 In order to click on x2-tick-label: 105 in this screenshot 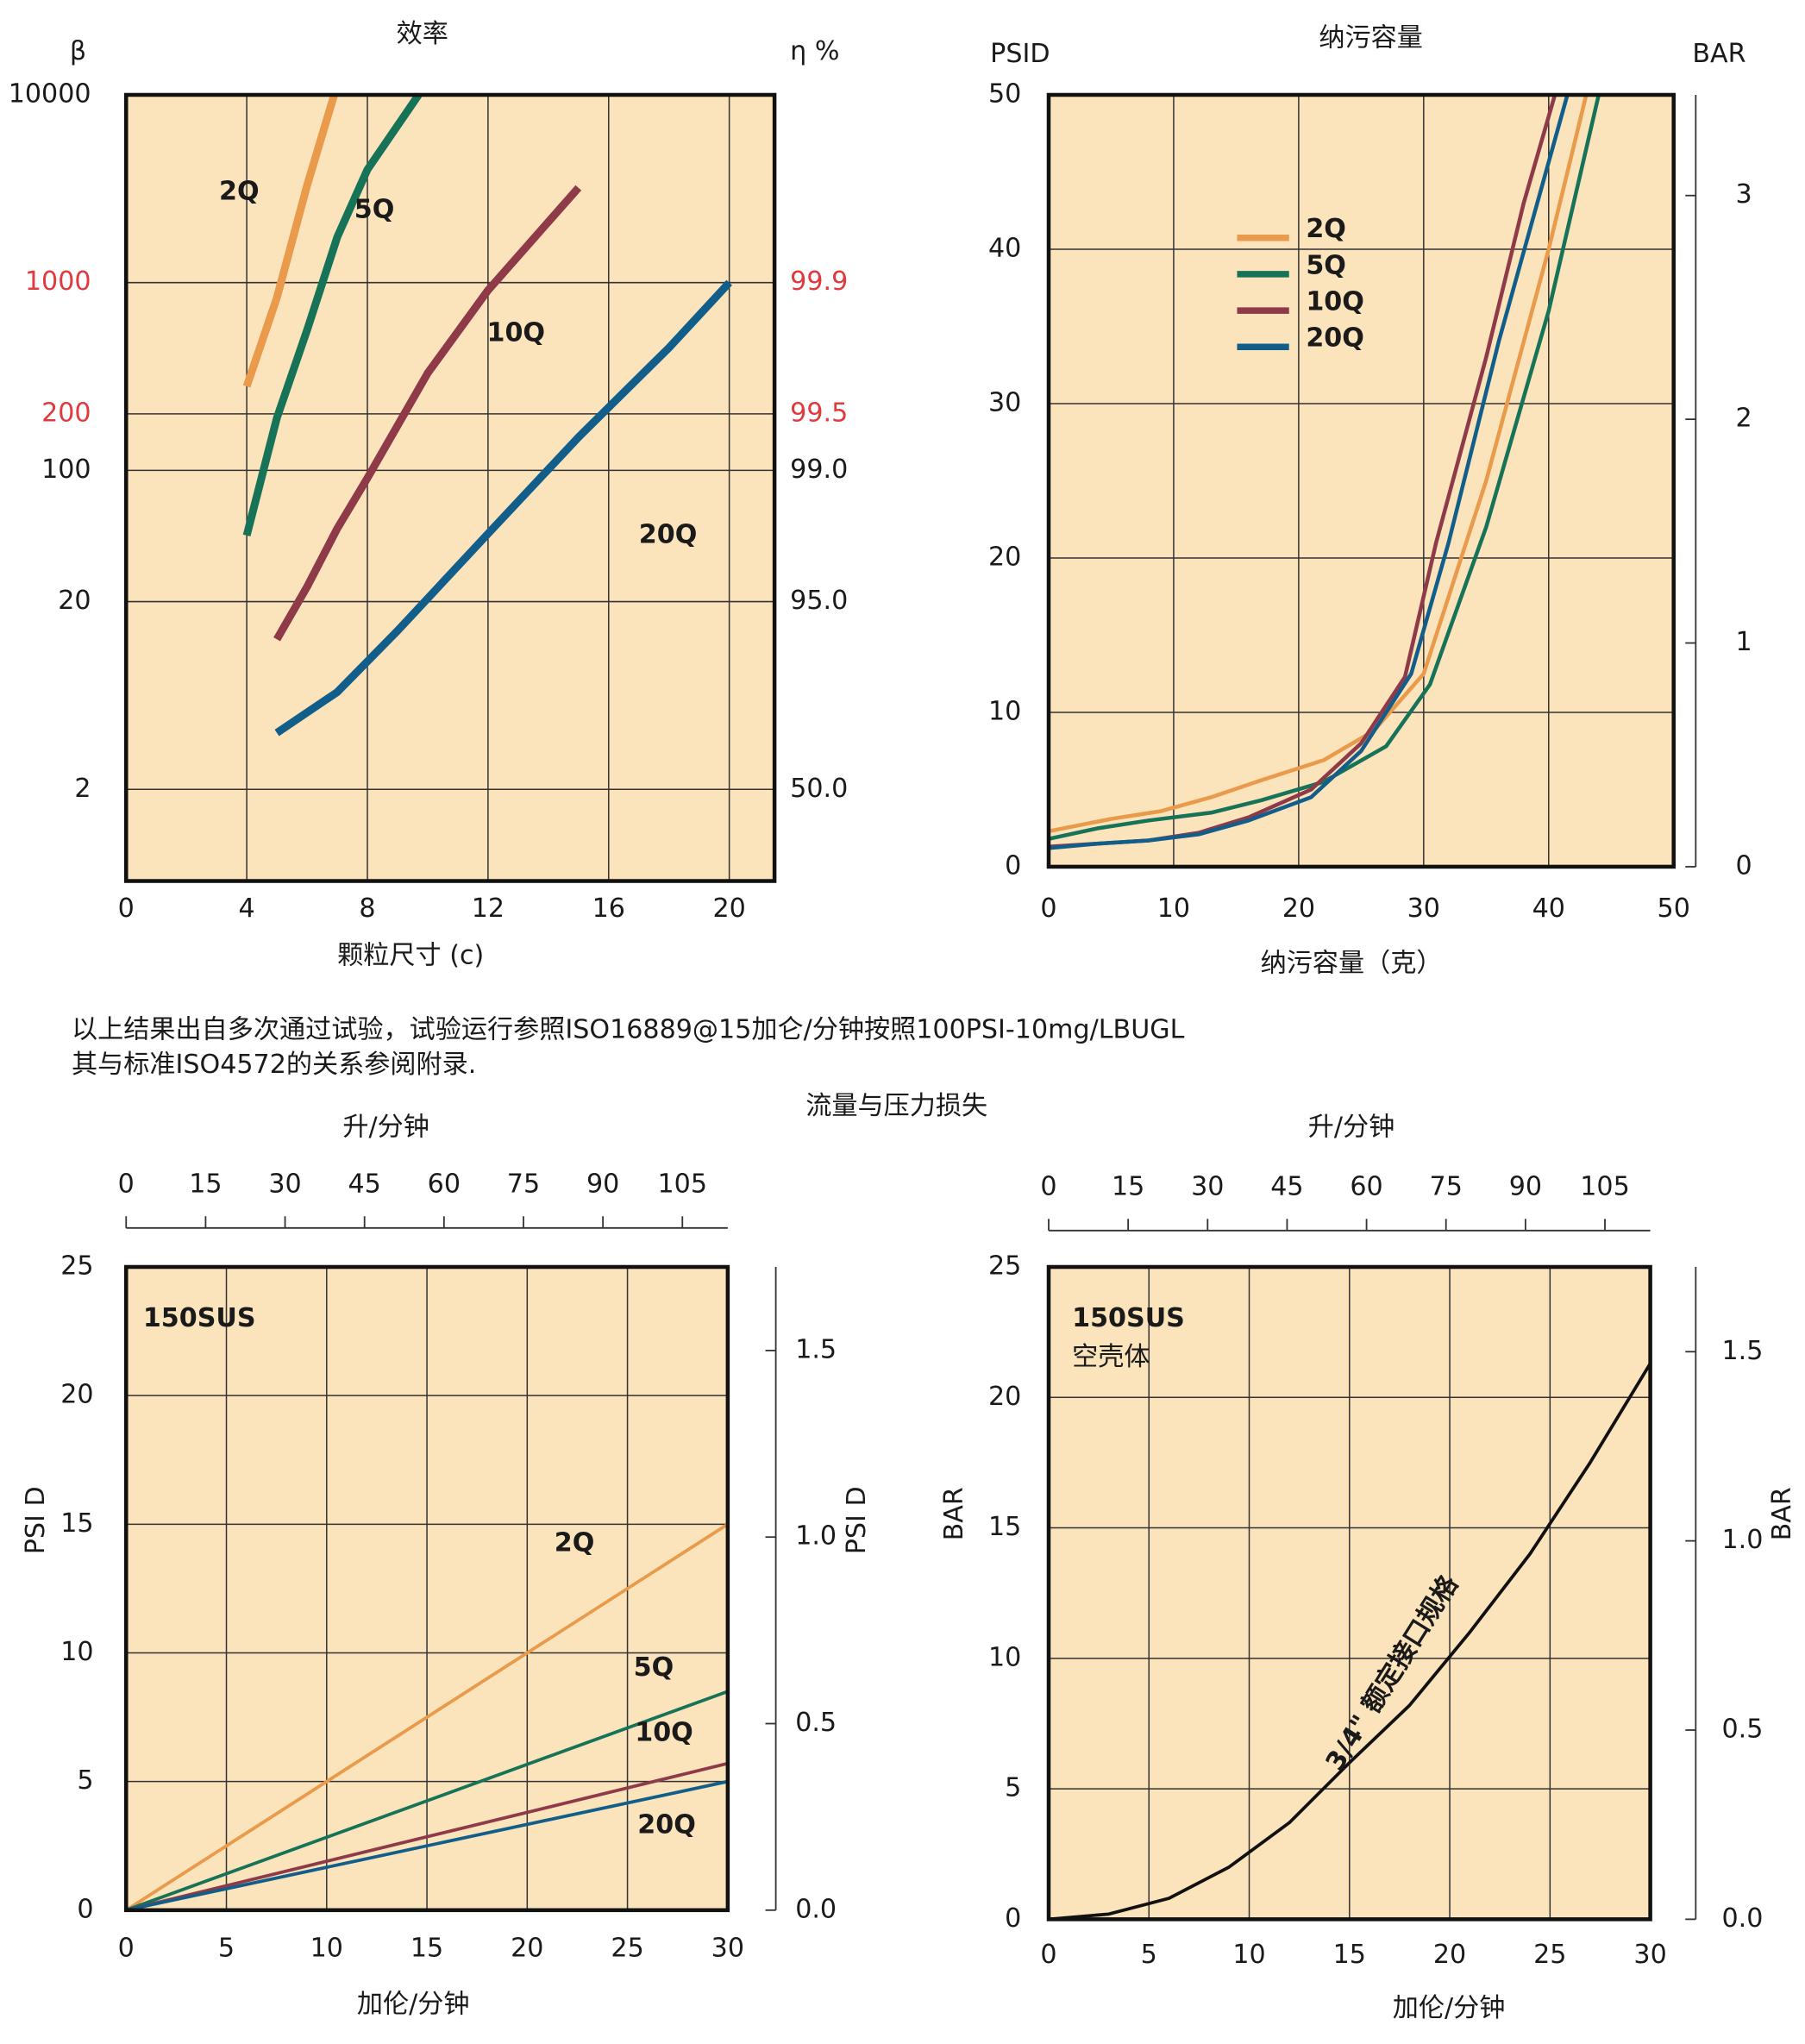, I will do `click(1605, 1187)`.